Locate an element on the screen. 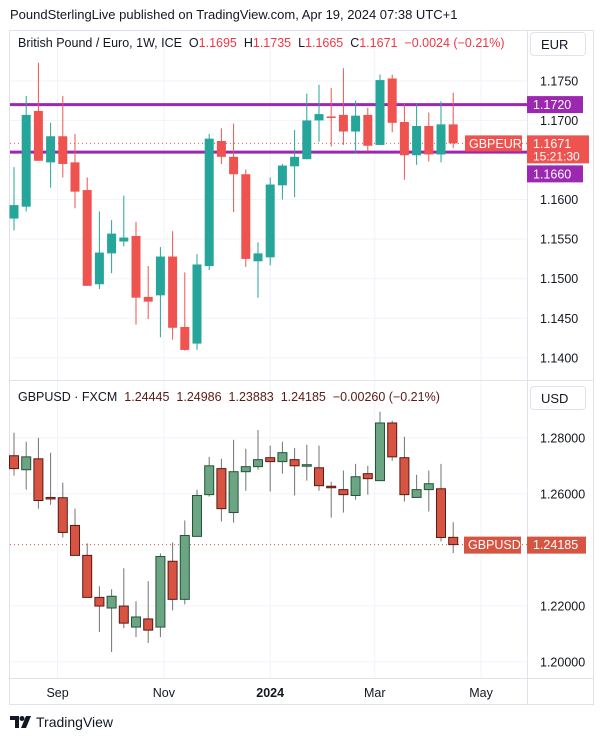  last-price-label: 1.1671 is located at coordinates (552, 144).